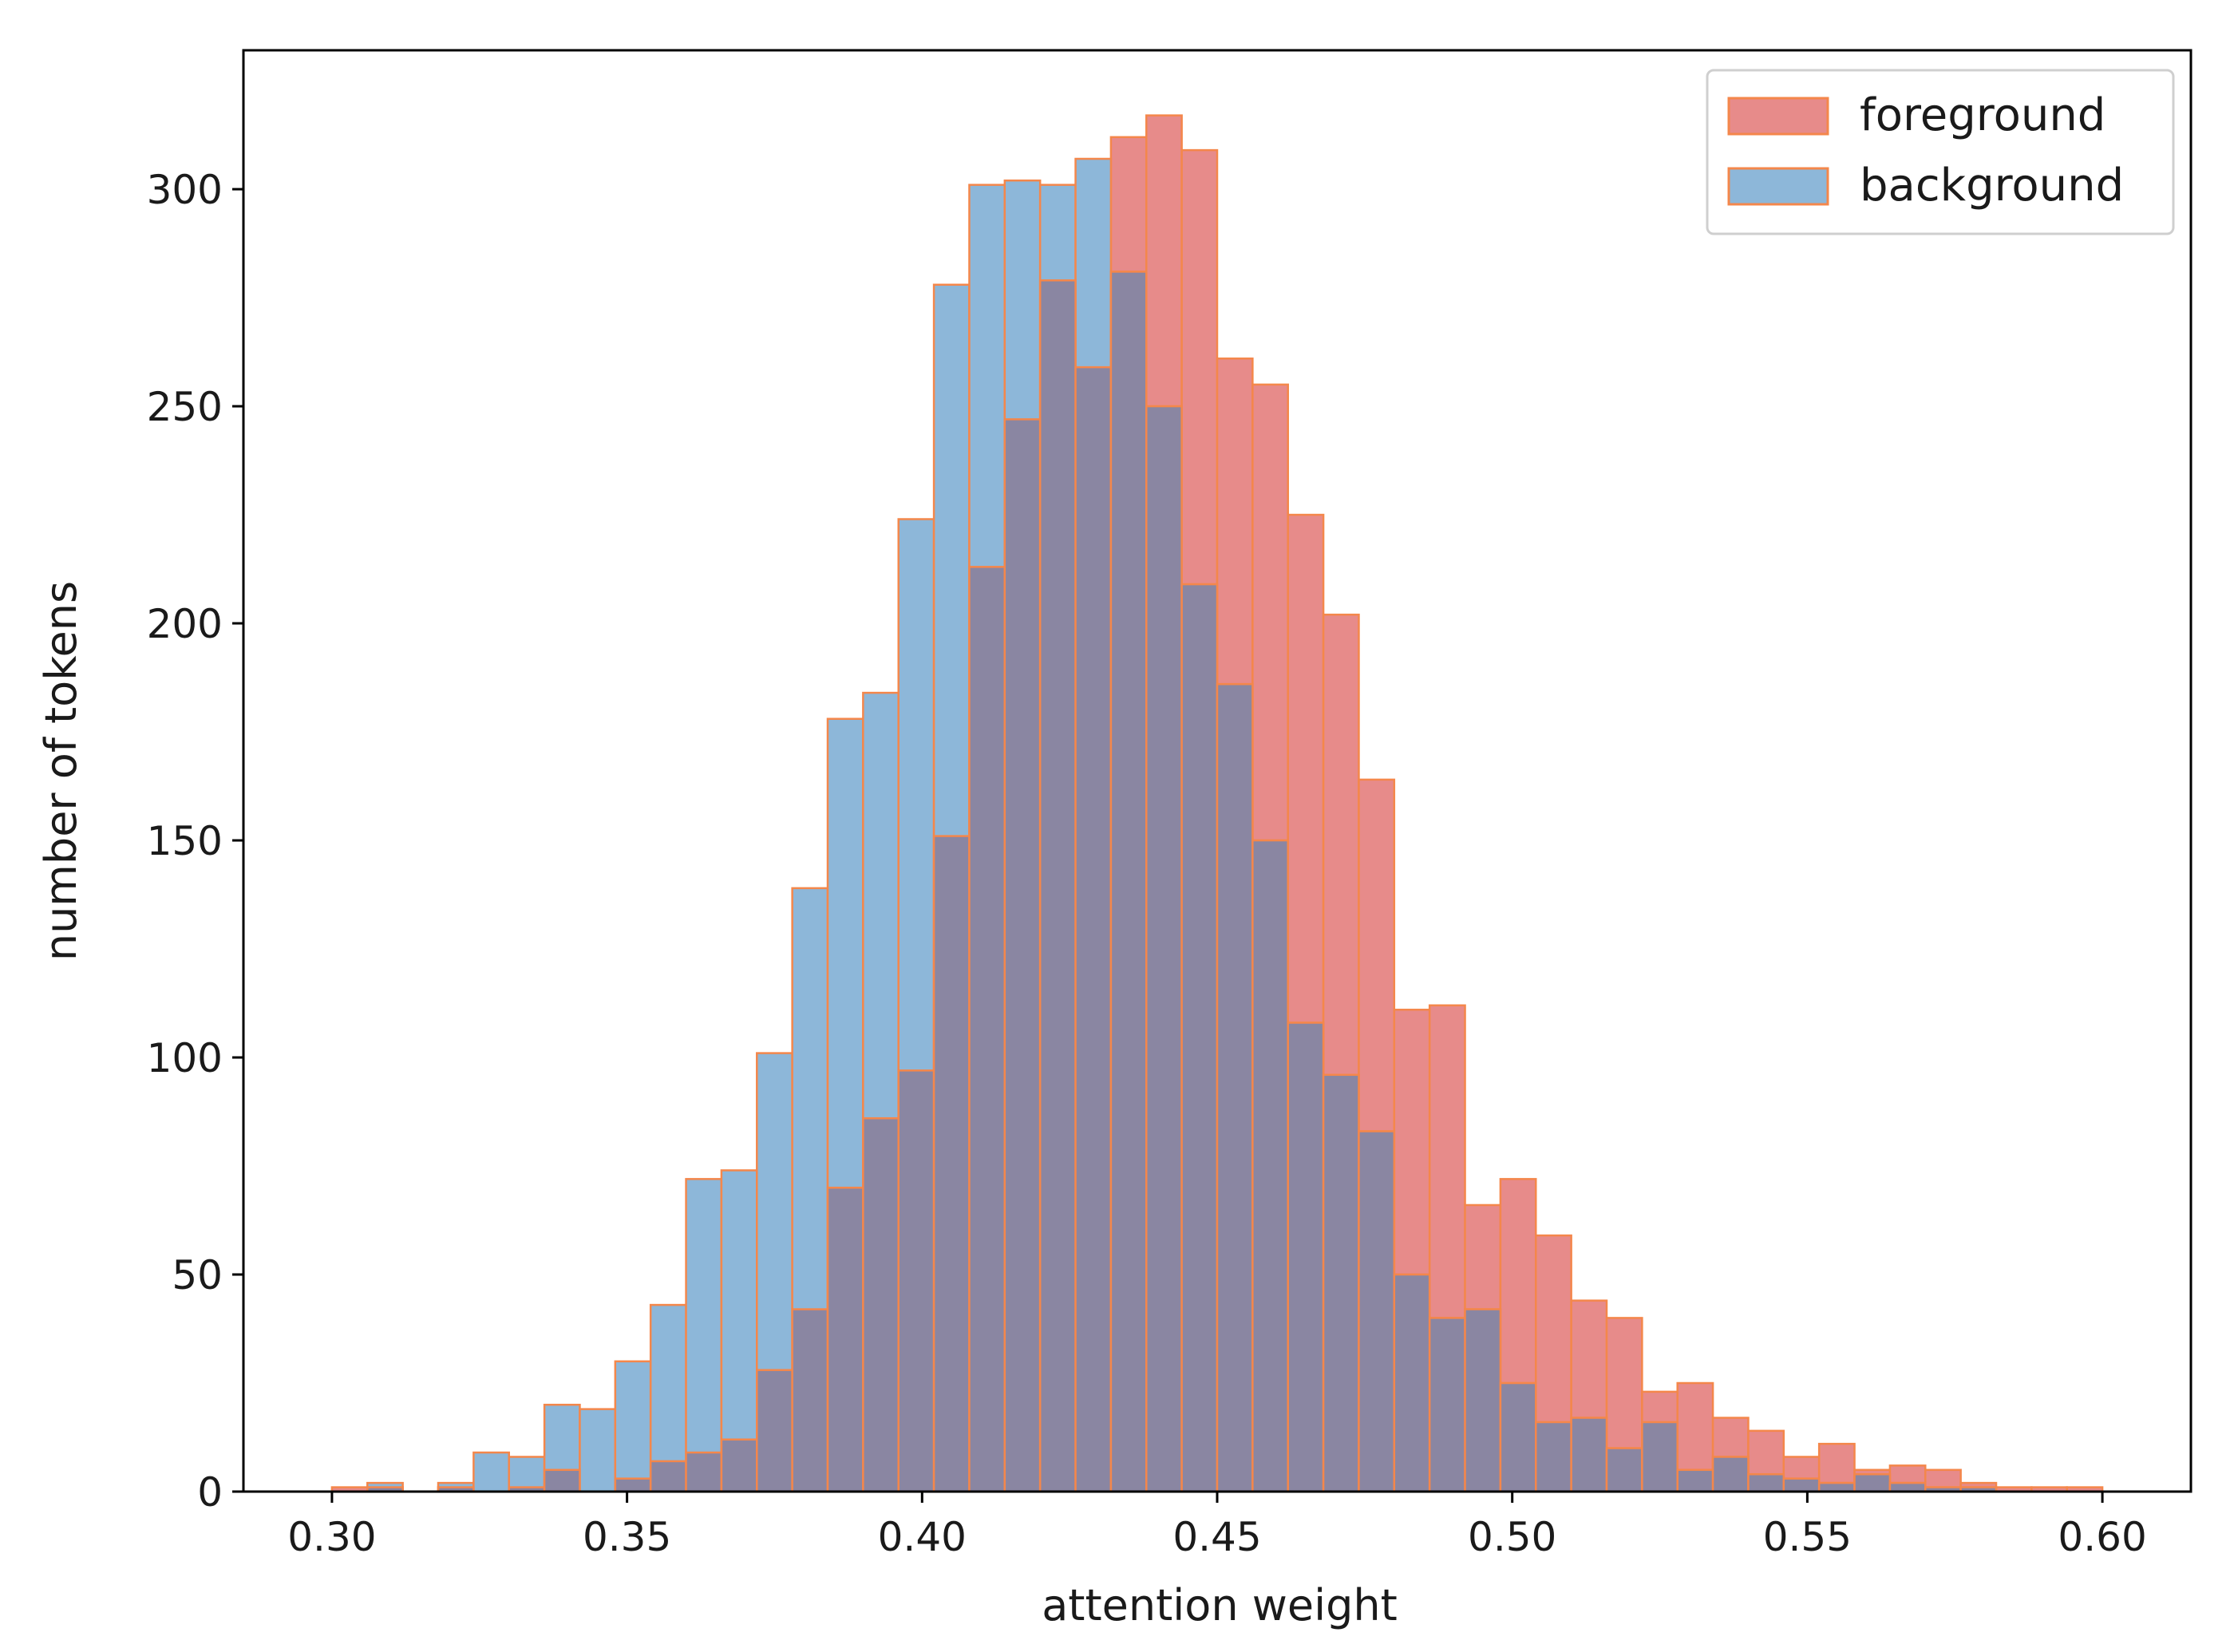  I want to click on legend-swatch-foreground, so click(1778, 117).